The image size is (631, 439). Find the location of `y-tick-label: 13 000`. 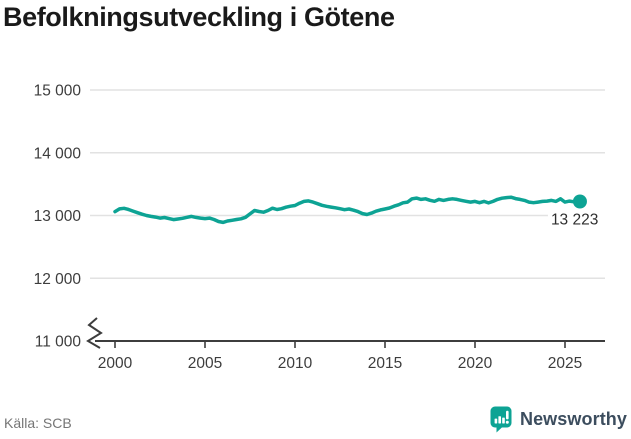

y-tick-label: 13 000 is located at coordinates (58, 216).